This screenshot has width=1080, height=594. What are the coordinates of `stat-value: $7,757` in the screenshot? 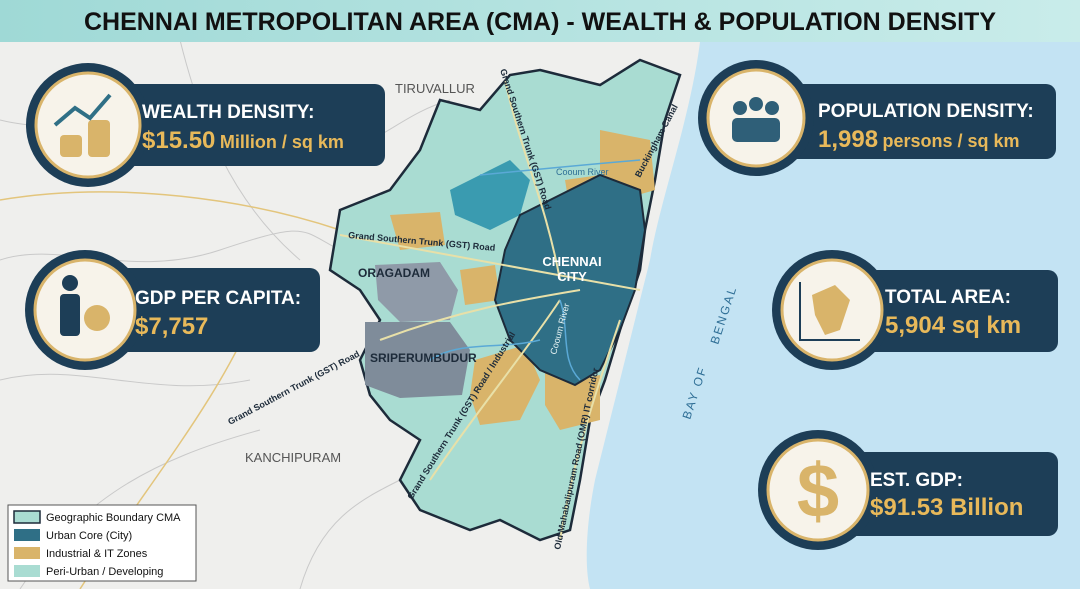 It's located at (171, 326).